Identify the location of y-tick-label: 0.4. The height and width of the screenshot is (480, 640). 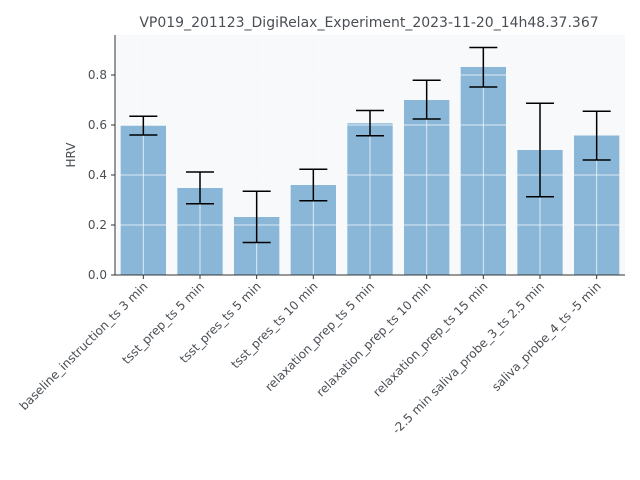
(97, 175).